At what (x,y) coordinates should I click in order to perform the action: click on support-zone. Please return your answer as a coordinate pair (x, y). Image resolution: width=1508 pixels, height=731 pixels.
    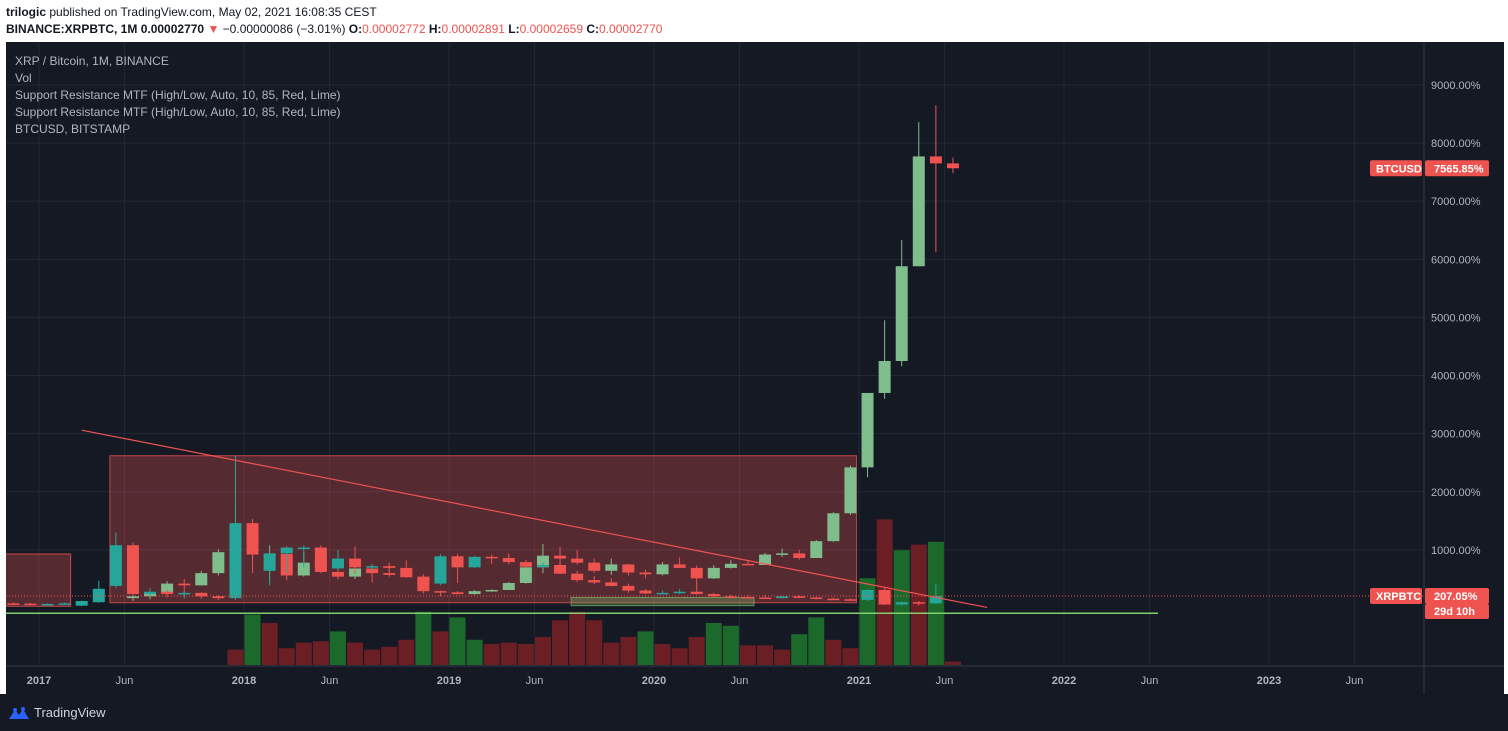
    Looking at the image, I should click on (662, 602).